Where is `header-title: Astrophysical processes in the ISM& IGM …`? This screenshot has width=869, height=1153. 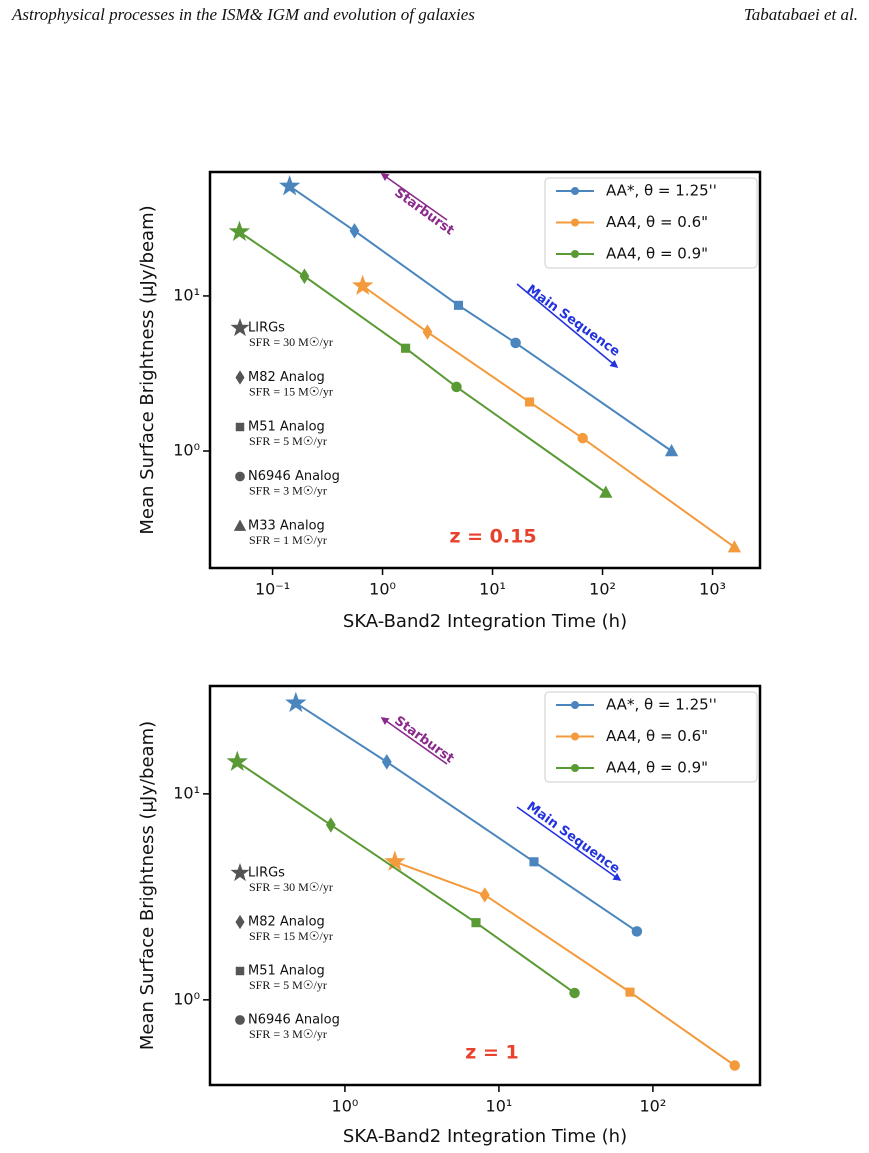 header-title: Astrophysical processes in the ISM& IGM … is located at coordinates (243, 14).